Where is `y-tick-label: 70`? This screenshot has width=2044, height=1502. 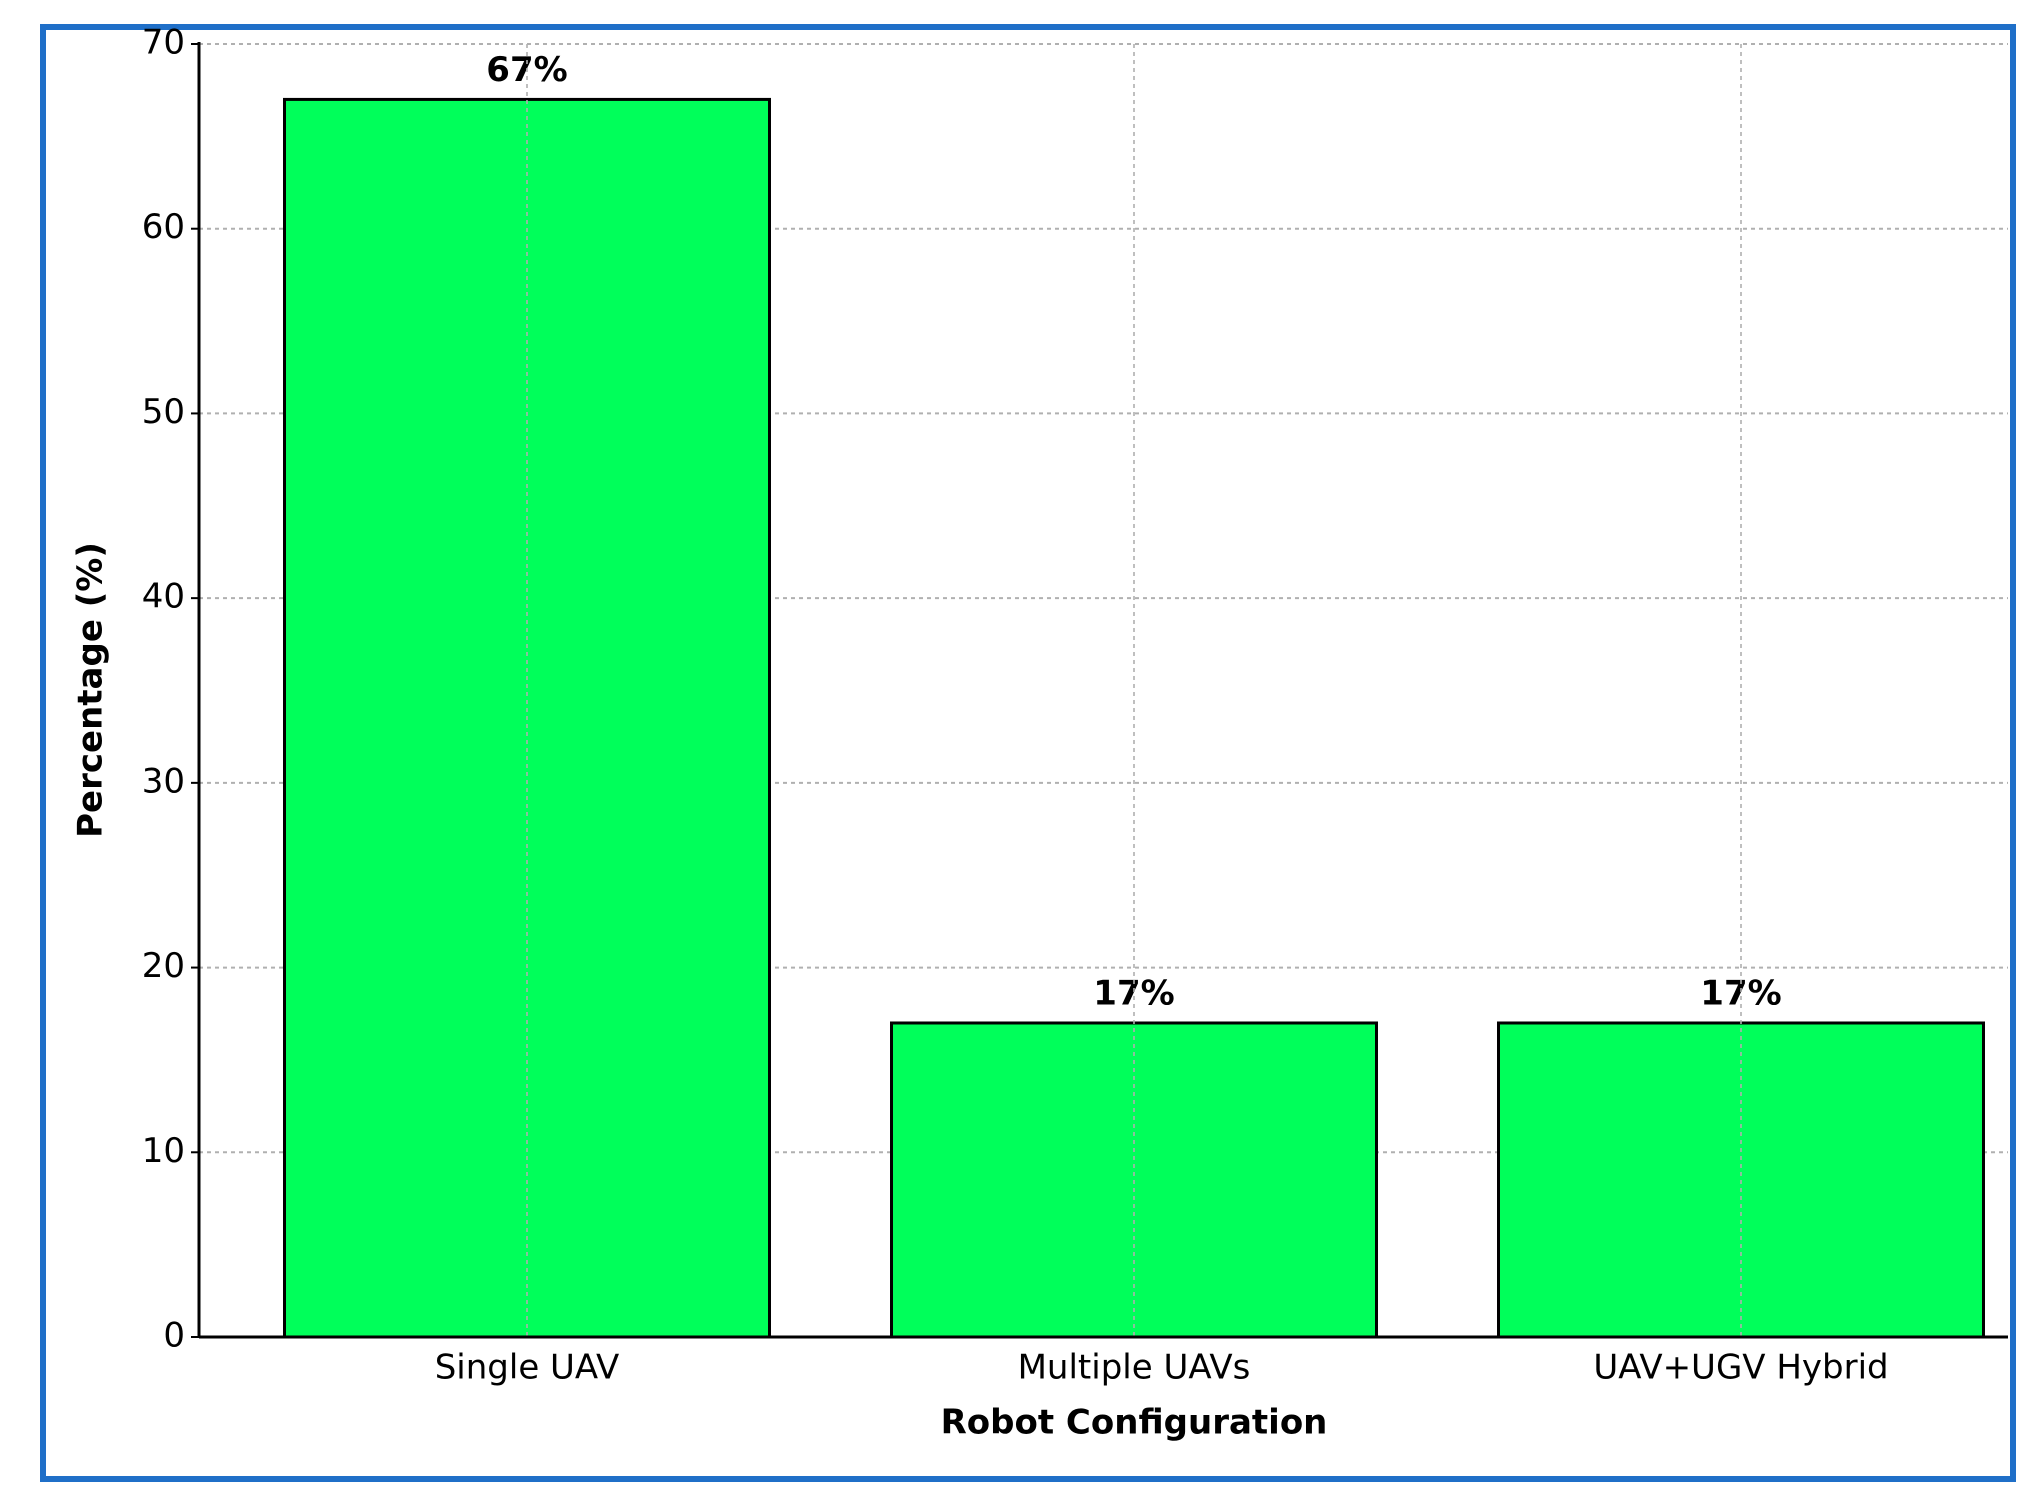
y-tick-label: 70 is located at coordinates (163, 43).